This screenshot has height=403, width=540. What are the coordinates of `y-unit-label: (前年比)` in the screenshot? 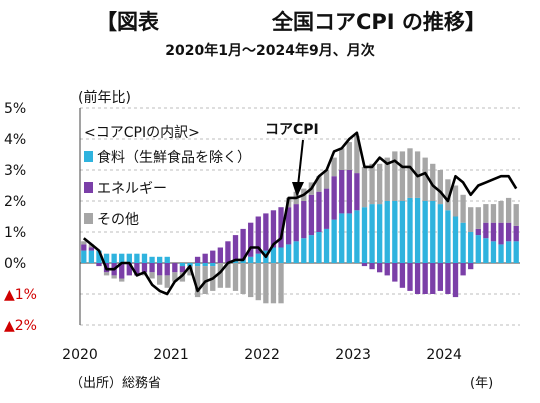 It's located at (104, 97).